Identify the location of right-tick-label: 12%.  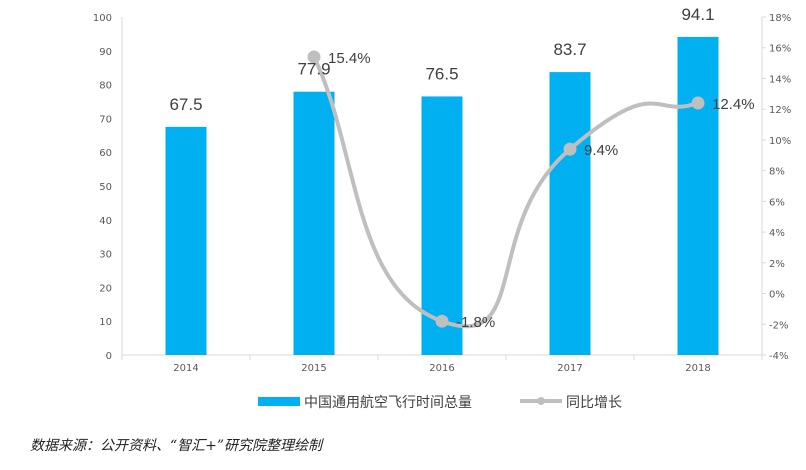
(780, 110).